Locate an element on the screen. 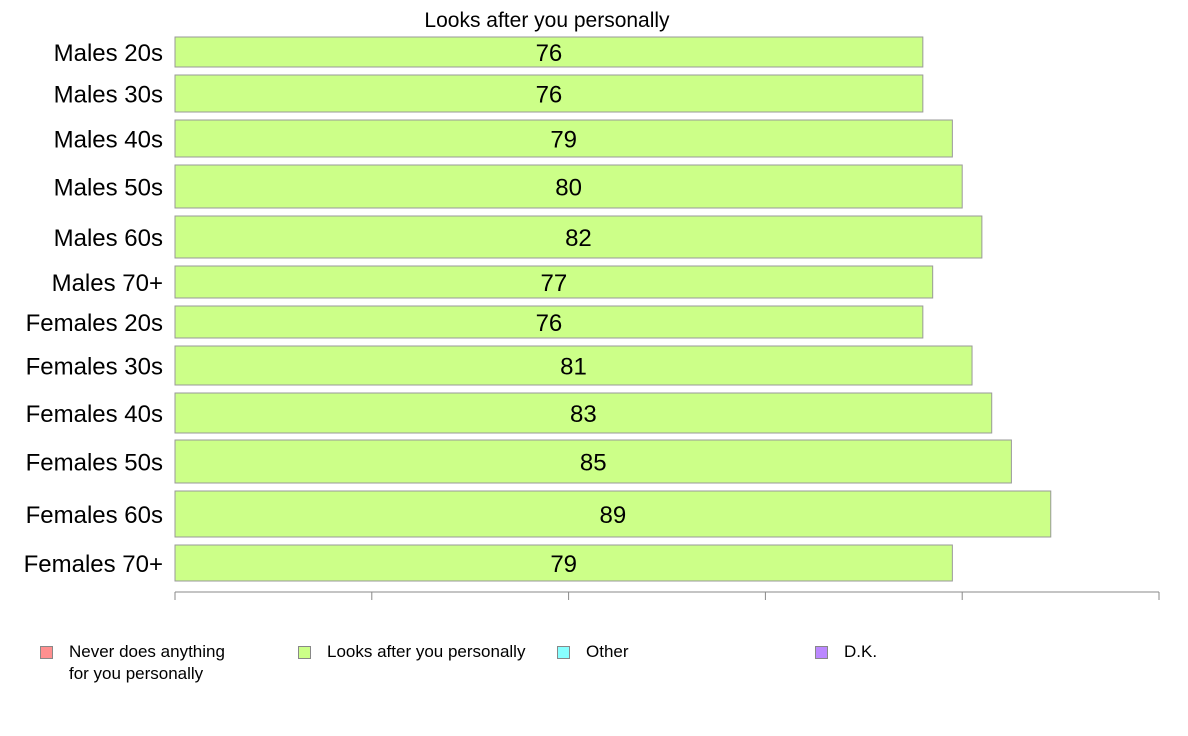 Image resolution: width=1188 pixels, height=736 pixels. data-label: 80 is located at coordinates (568, 188).